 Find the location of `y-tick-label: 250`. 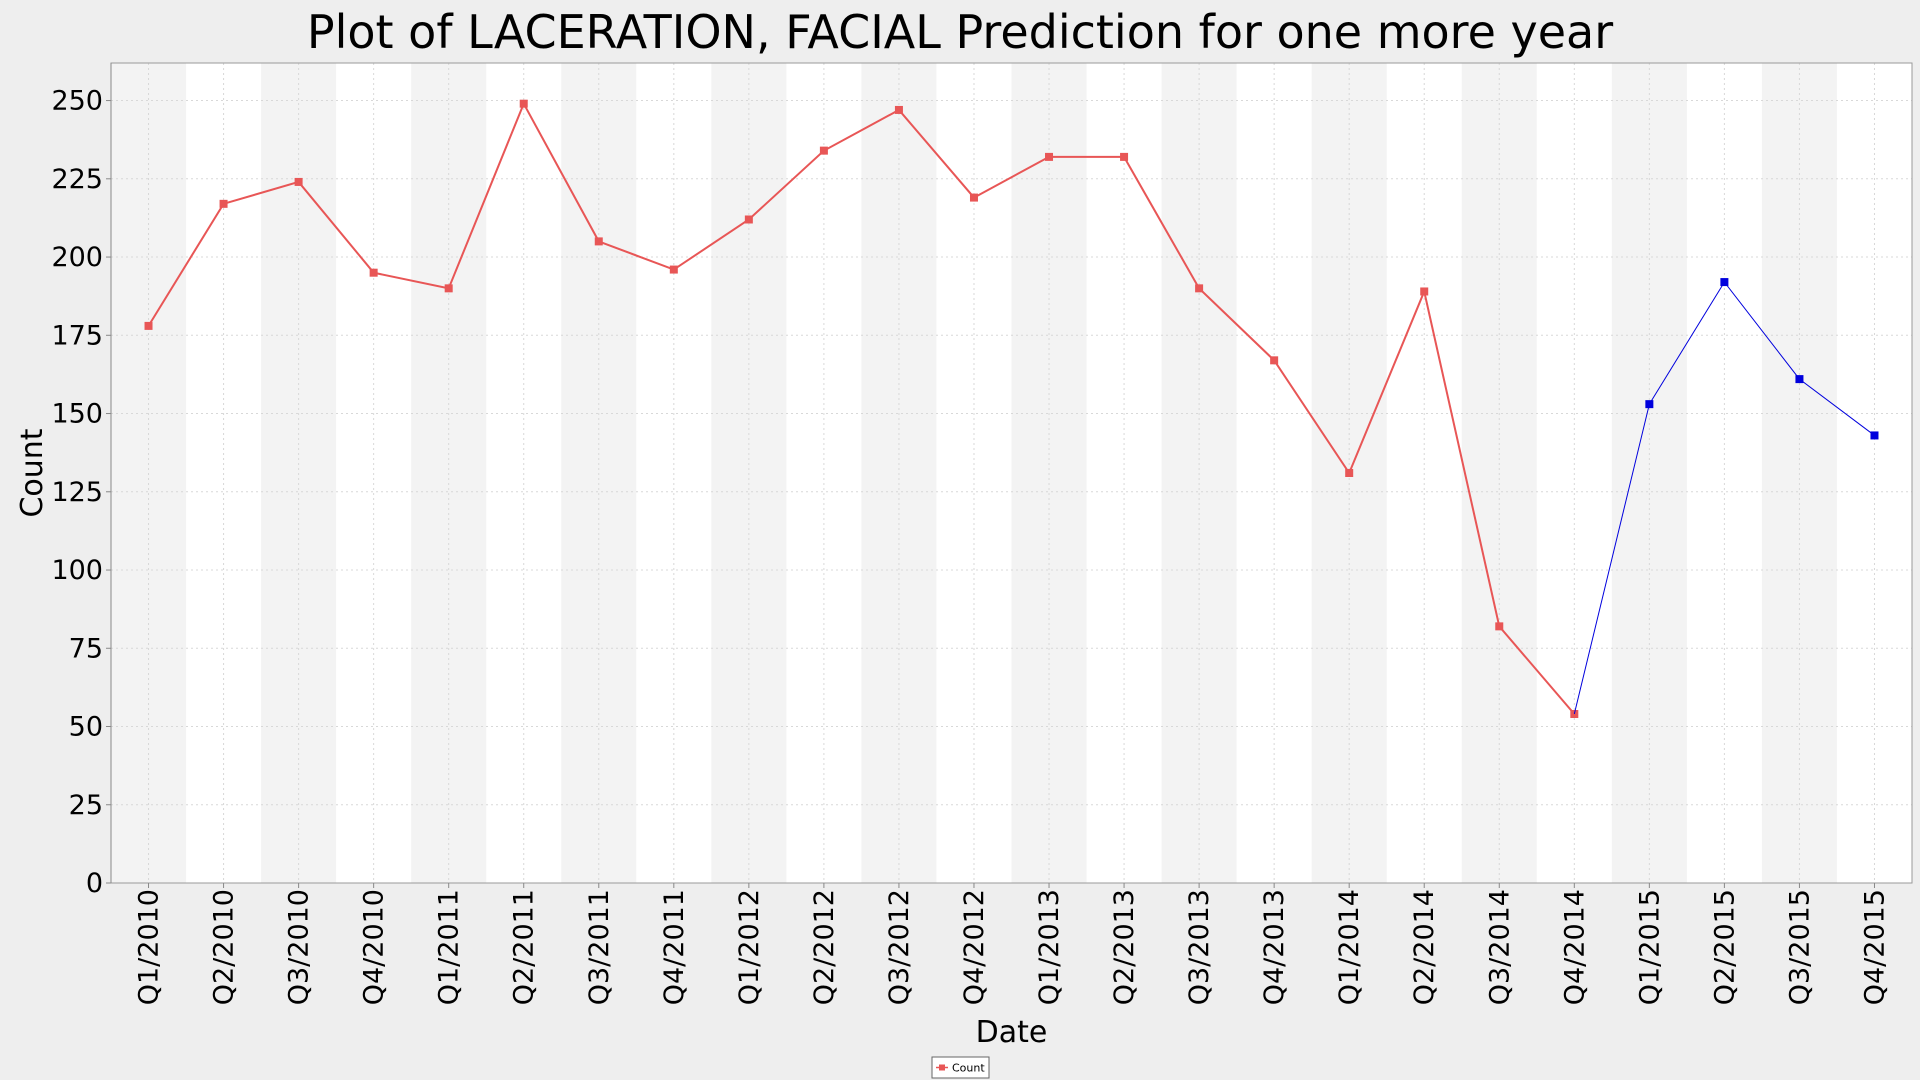

y-tick-label: 250 is located at coordinates (77, 101).